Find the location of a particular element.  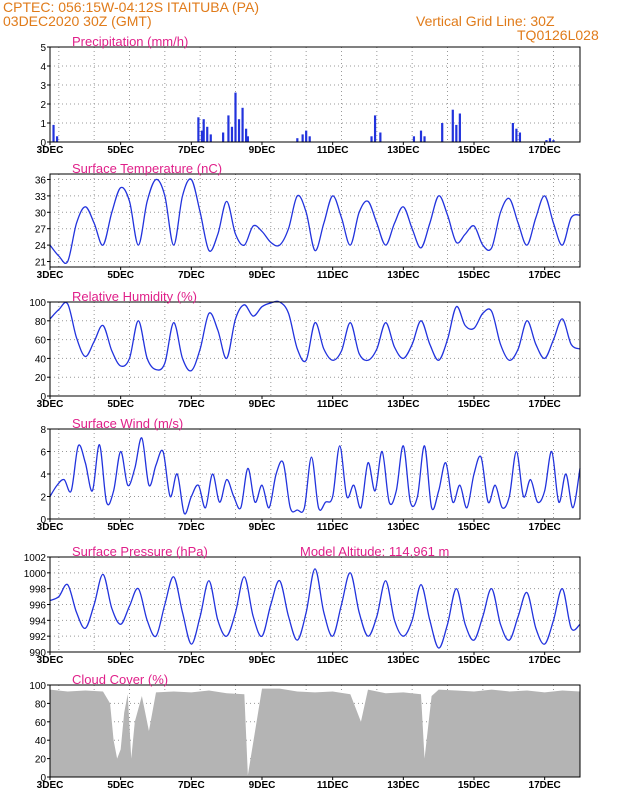

y-tick-label: 990 is located at coordinates (37, 653).